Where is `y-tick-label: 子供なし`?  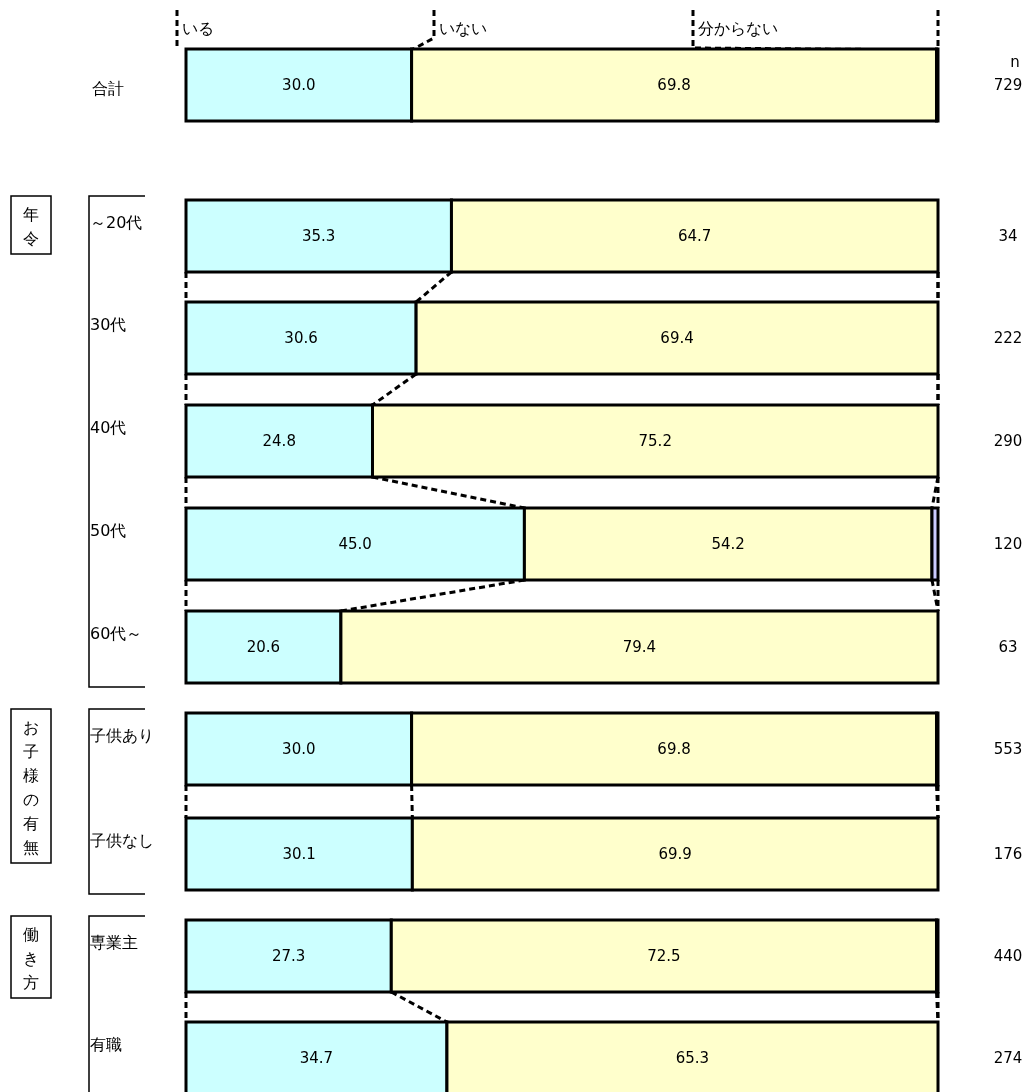 y-tick-label: 子供なし is located at coordinates (122, 840).